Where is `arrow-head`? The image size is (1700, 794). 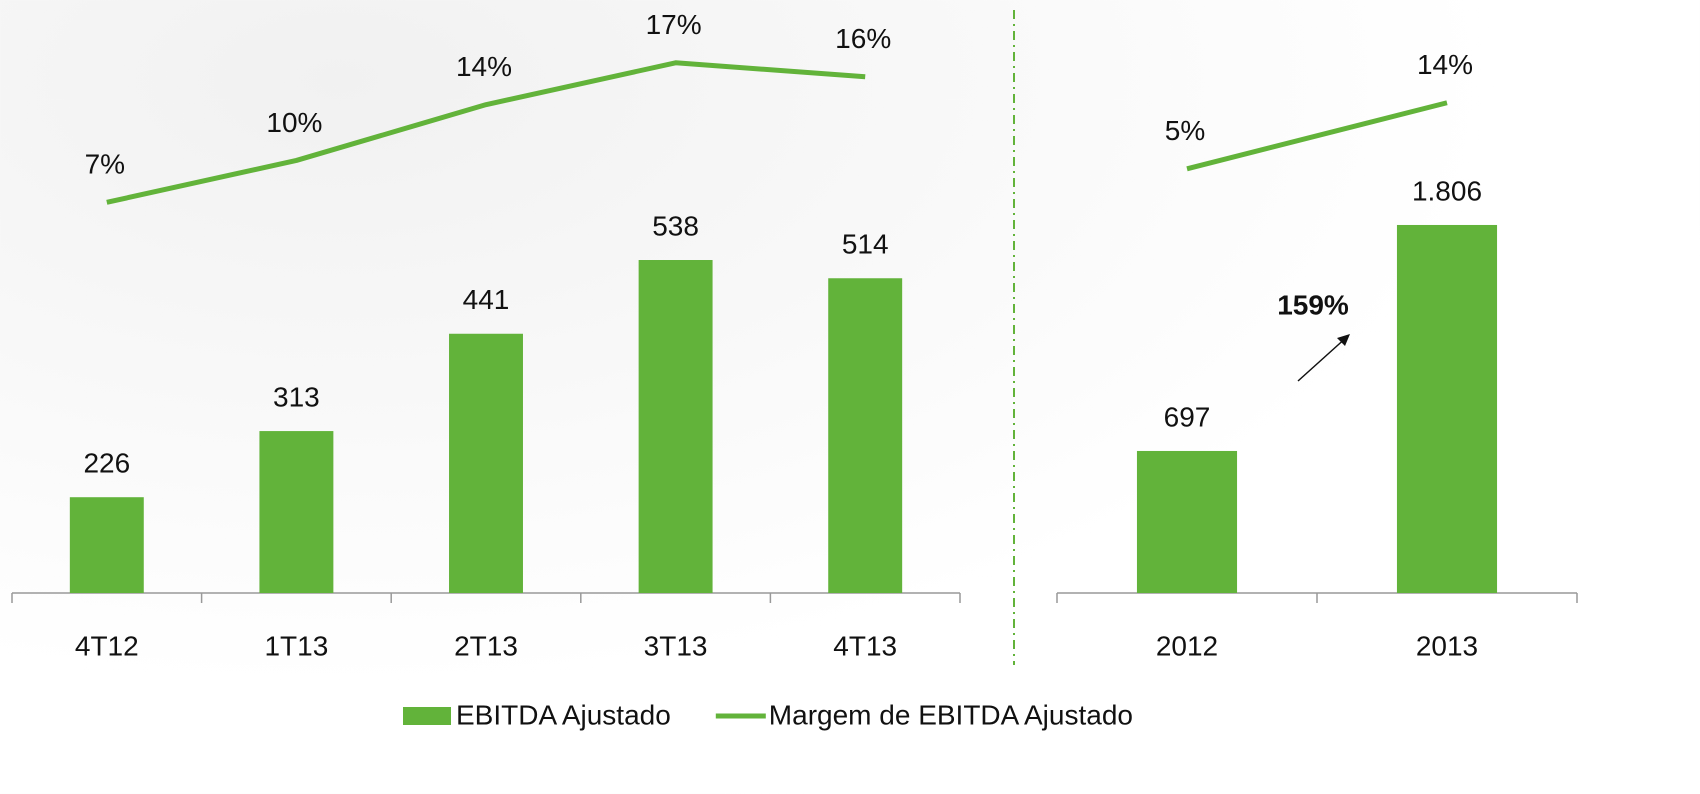 arrow-head is located at coordinates (1343, 340).